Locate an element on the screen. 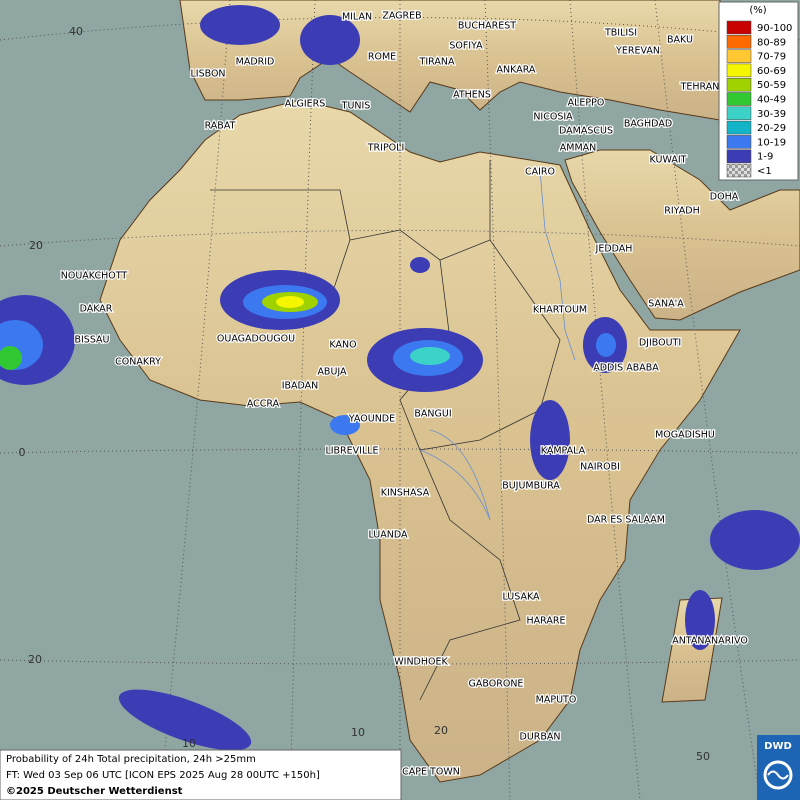  logo-icon is located at coordinates (778, 775).